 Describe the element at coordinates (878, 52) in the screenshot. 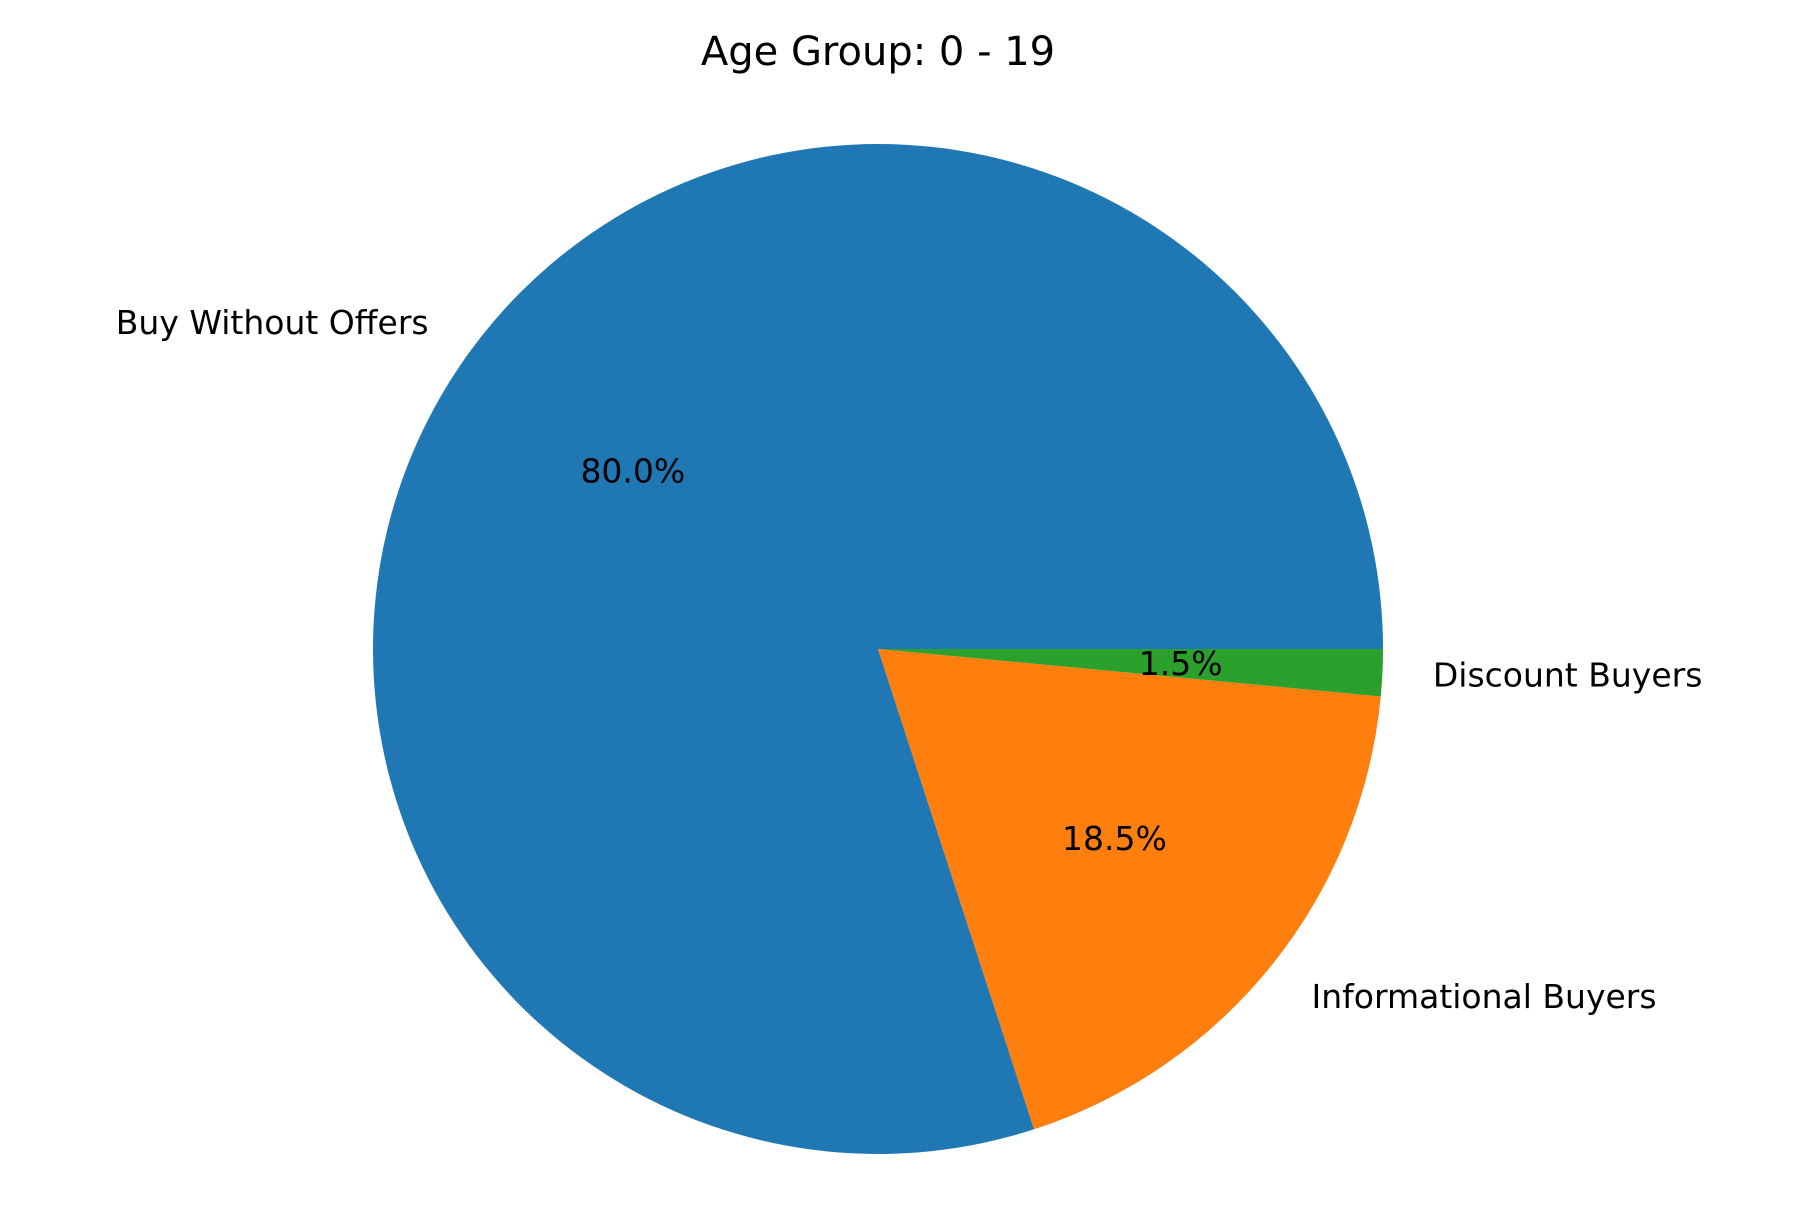

I see `chart-title: Age Group: 0 - 19` at that location.